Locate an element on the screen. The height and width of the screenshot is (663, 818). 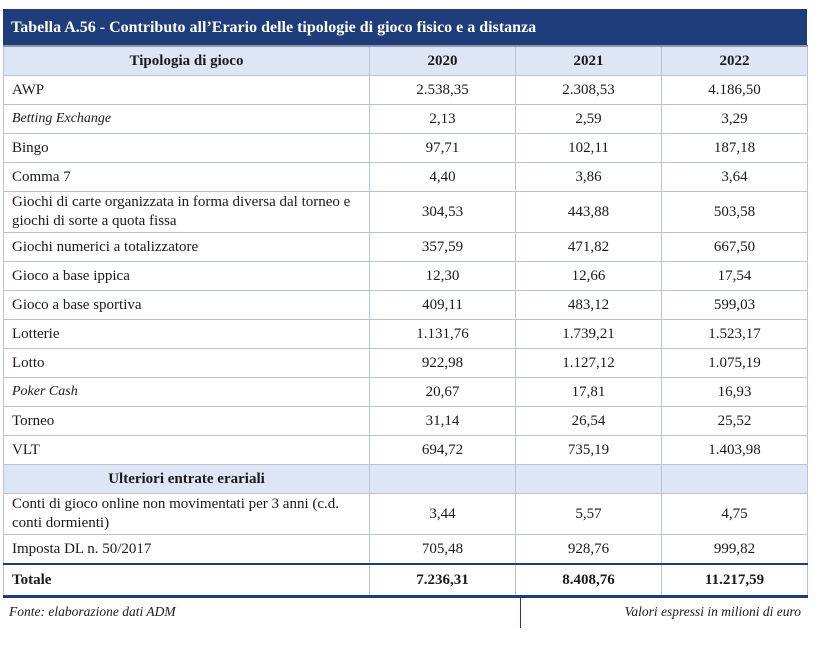
total-2020: 7.236,31 is located at coordinates (442, 580).